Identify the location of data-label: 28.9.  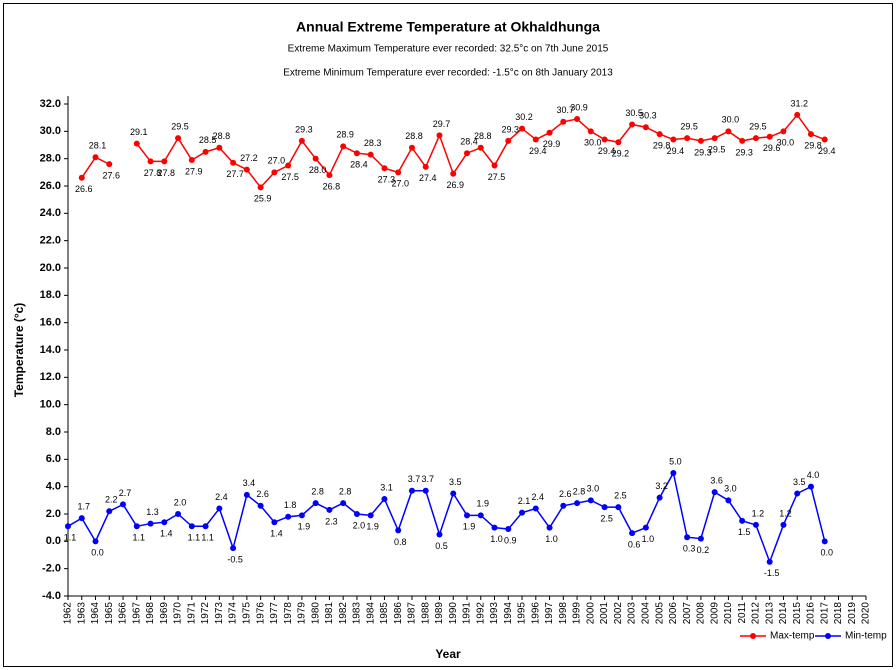
(345, 135).